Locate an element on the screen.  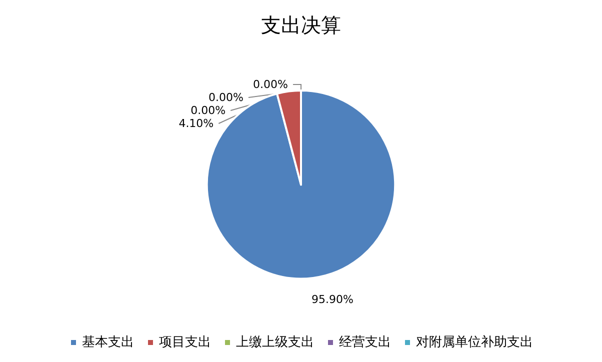
legend-label: 对附属单位补助支出 is located at coordinates (474, 342).